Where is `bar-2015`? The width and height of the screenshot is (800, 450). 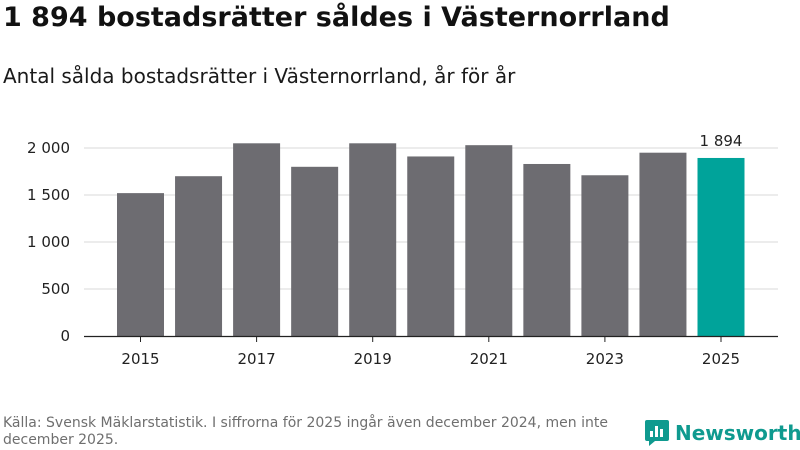 bar-2015 is located at coordinates (140, 264).